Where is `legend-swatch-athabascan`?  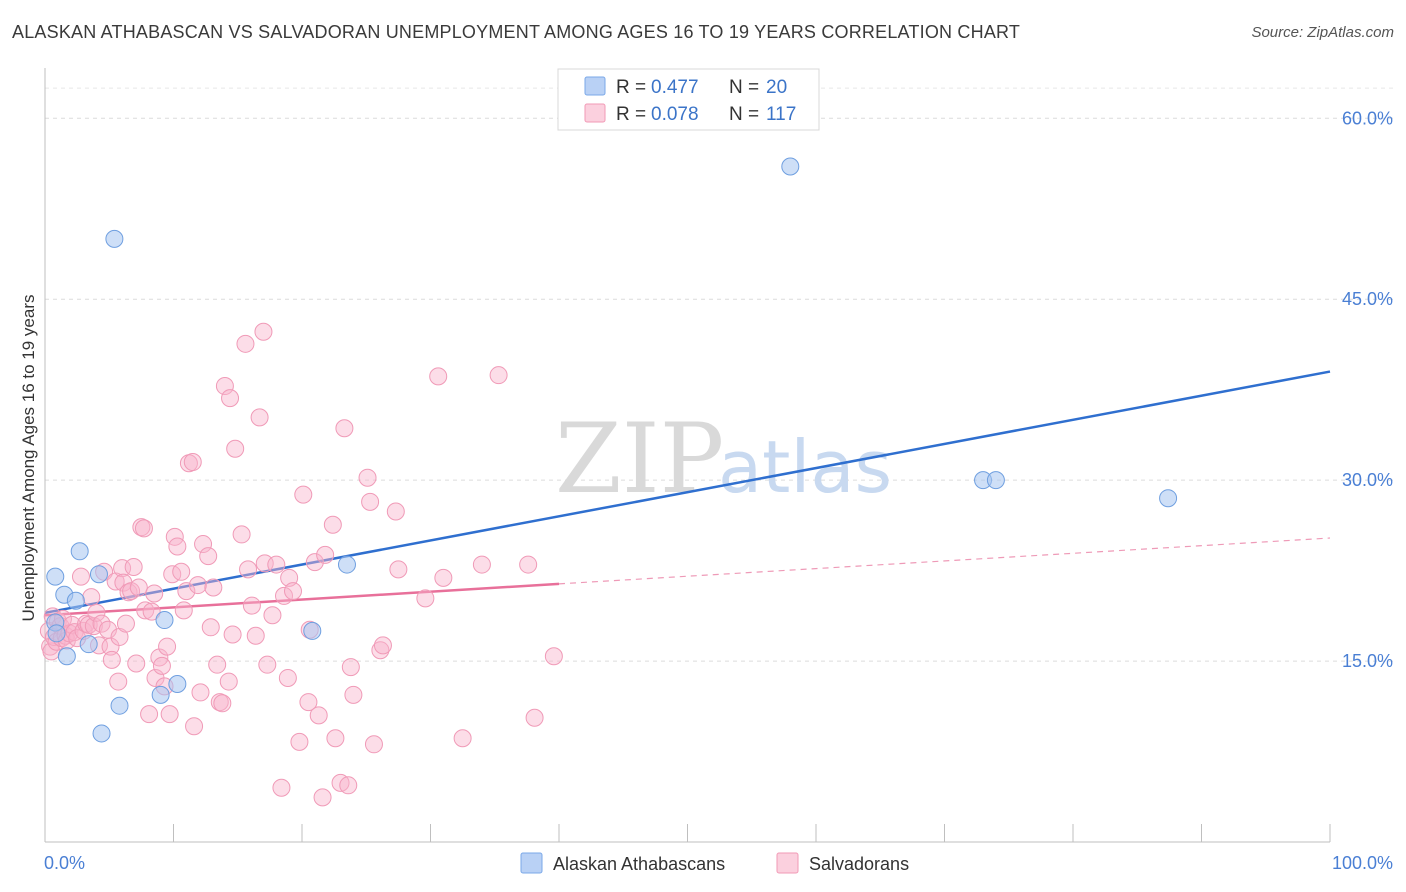
legend-swatch-athabascan is located at coordinates (595, 86).